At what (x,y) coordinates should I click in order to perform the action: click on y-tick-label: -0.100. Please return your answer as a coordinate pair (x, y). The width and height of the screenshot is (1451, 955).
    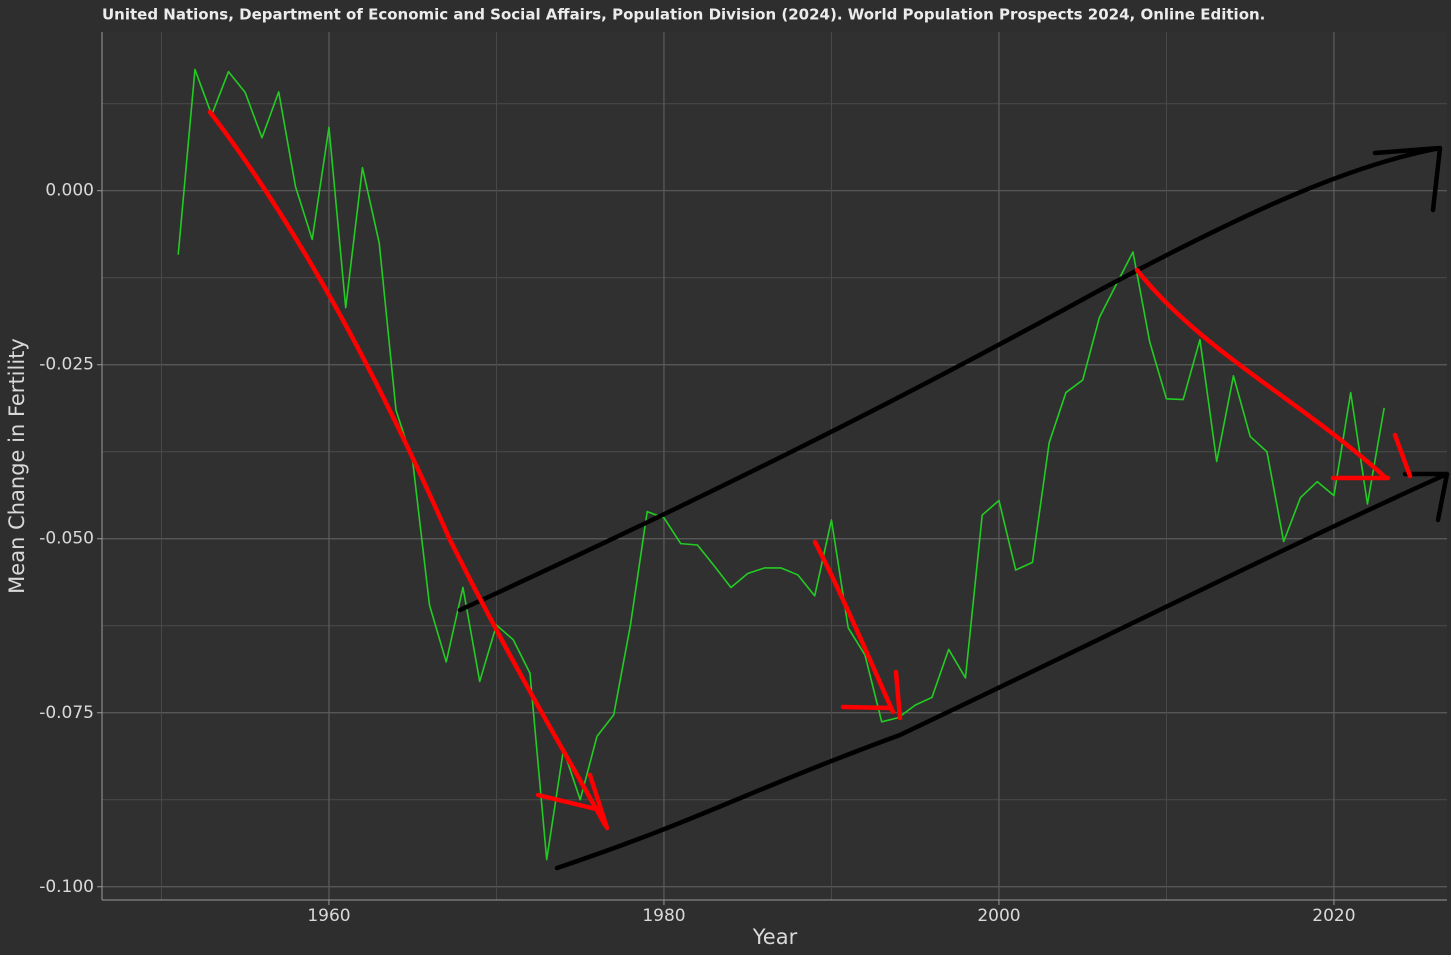
    Looking at the image, I should click on (66, 887).